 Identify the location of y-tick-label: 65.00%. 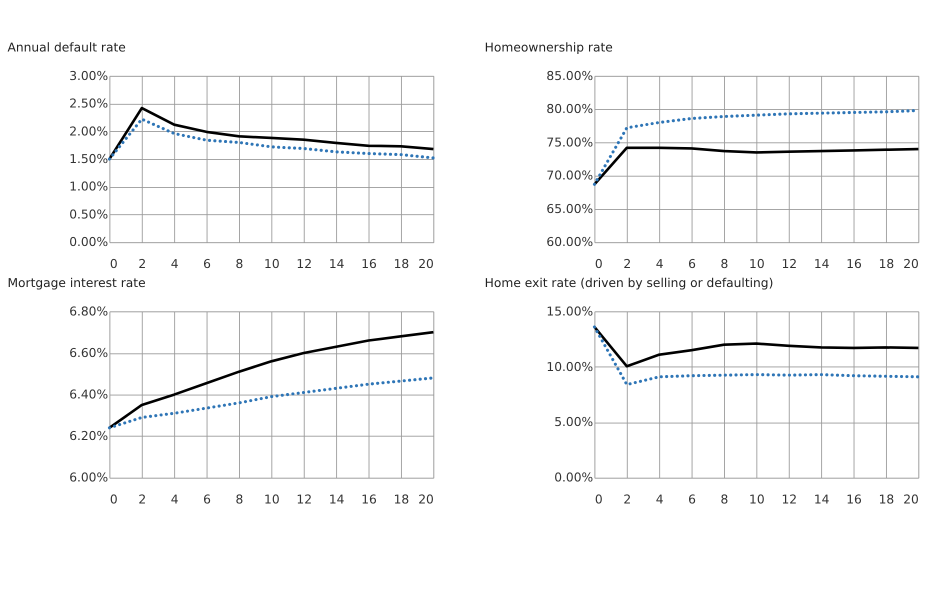
(570, 209).